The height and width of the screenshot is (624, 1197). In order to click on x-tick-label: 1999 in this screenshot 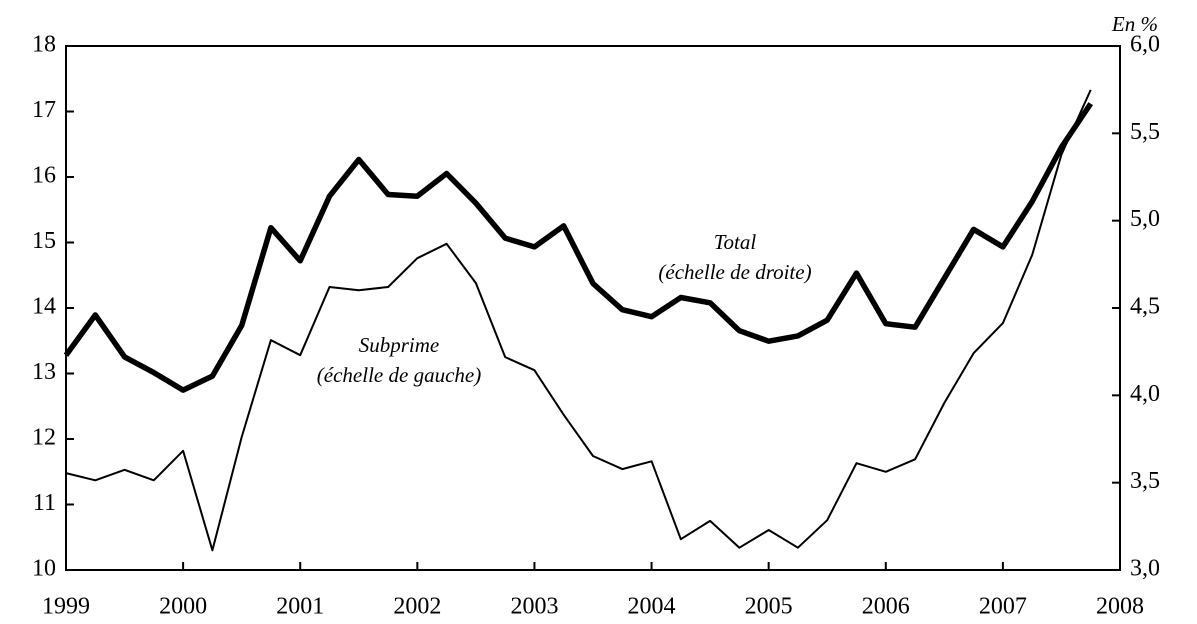, I will do `click(66, 607)`.